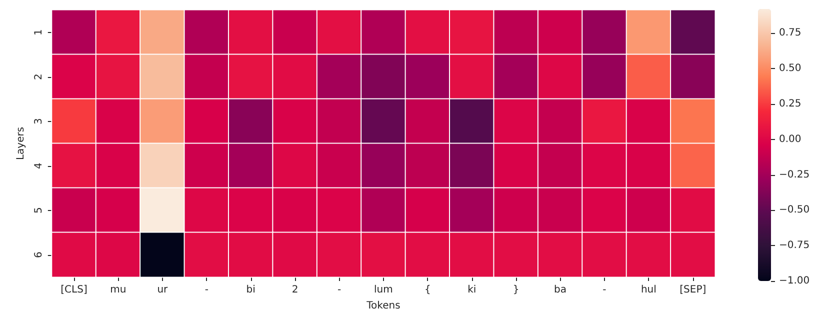 The width and height of the screenshot is (826, 324). What do you see at coordinates (790, 33) in the screenshot?
I see `color-bar-label: 0.75` at bounding box center [790, 33].